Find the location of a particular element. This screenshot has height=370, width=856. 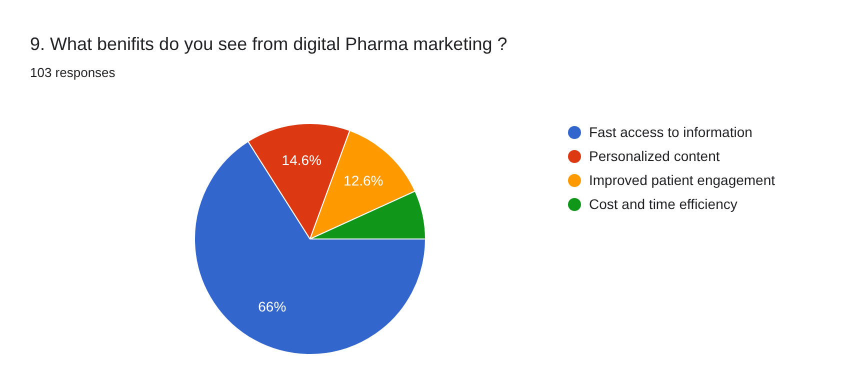

chart-title: 9. What benifits do you see from digital Pharma marketing ? is located at coordinates (269, 44).